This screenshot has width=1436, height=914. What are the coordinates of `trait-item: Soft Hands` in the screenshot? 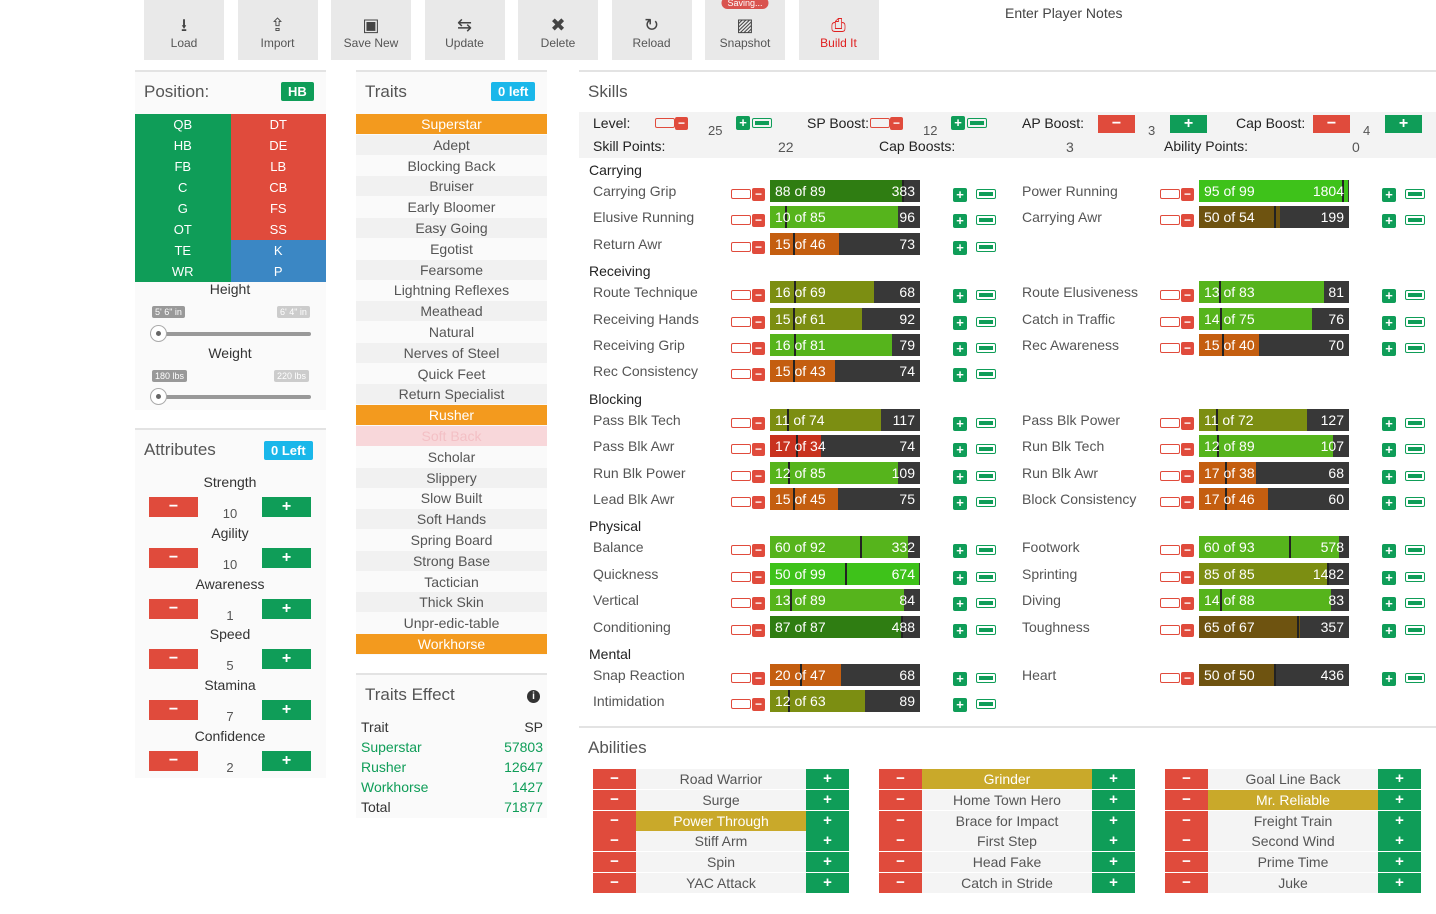 It's located at (451, 519).